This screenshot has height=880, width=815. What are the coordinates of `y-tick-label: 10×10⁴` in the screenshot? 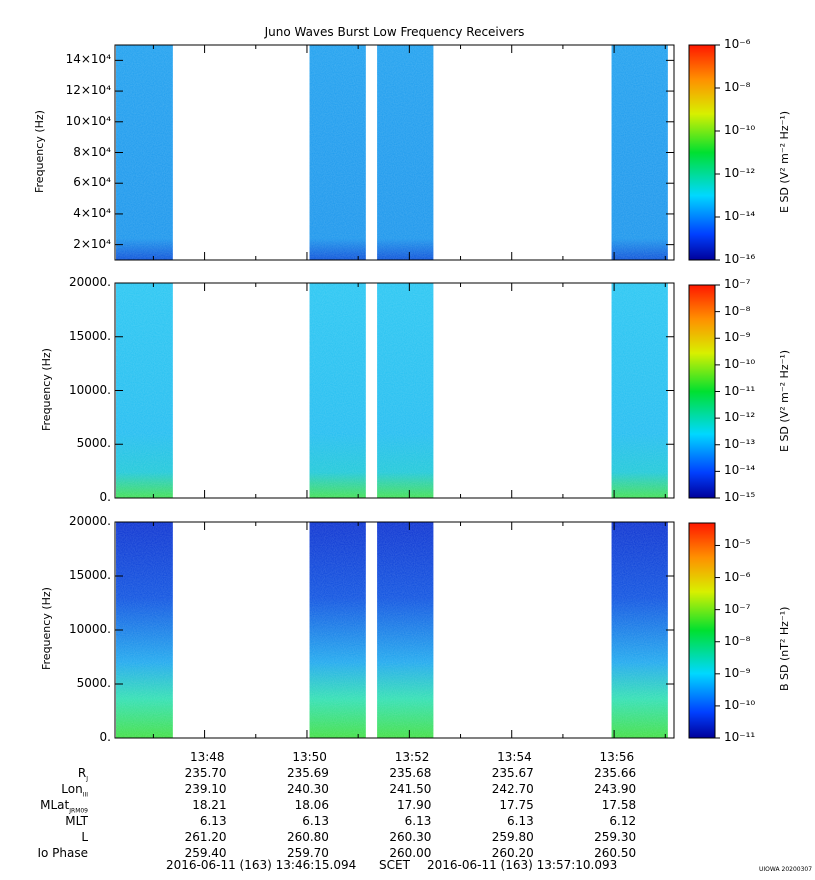 It's located at (88, 120).